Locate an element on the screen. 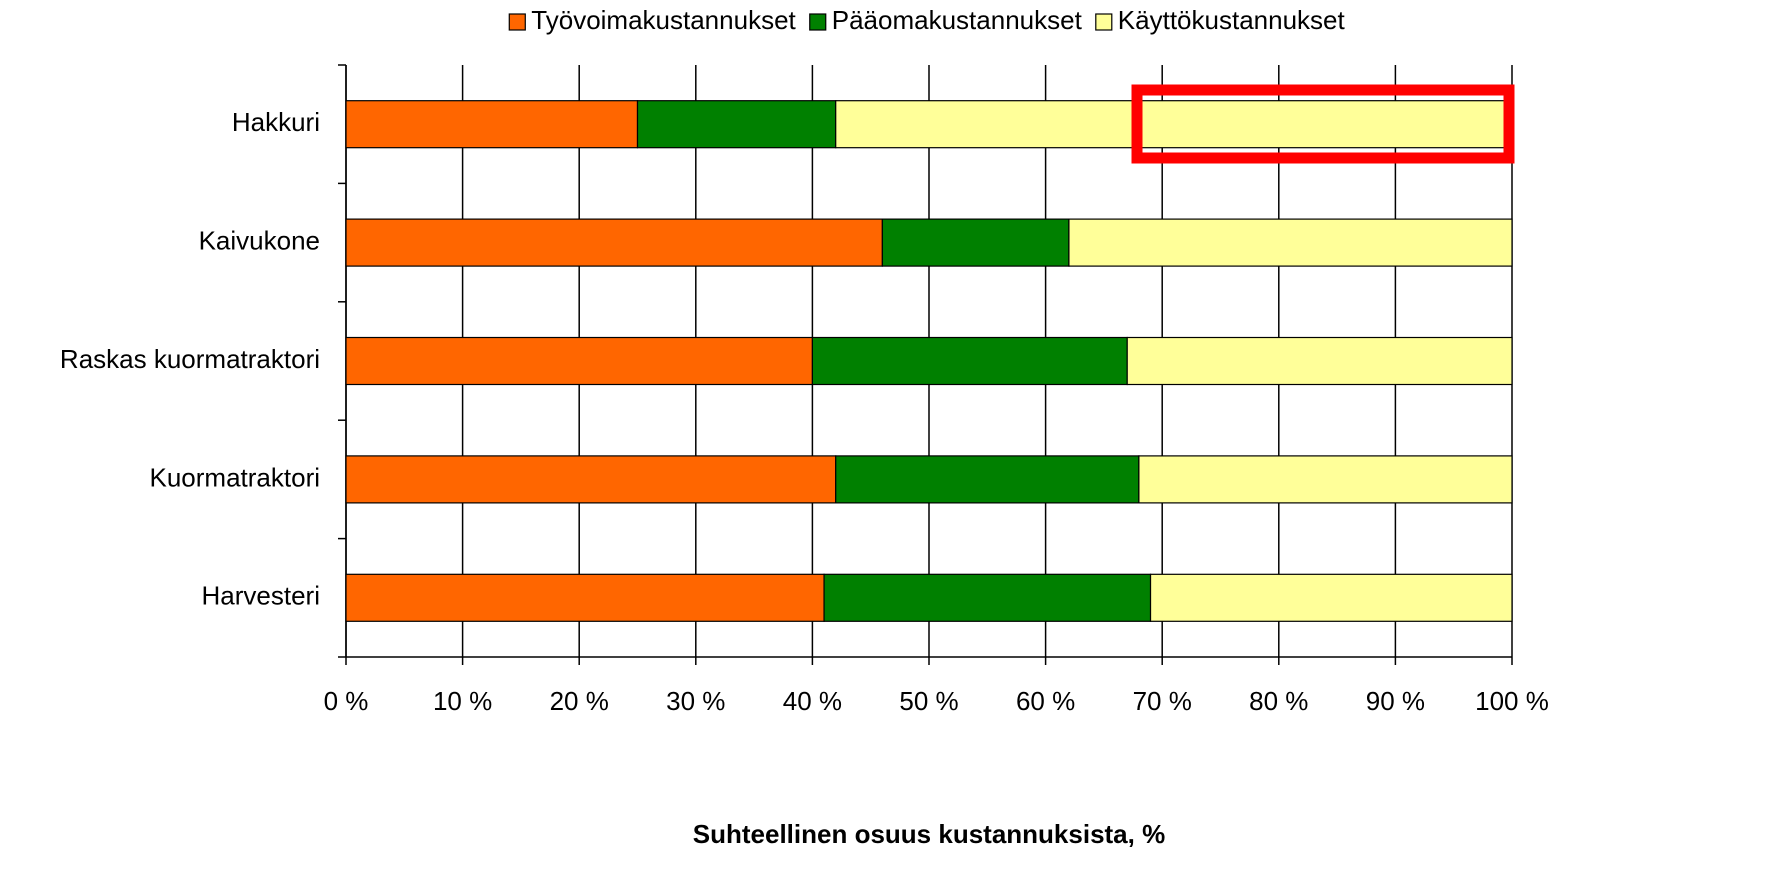 The height and width of the screenshot is (874, 1783). x-tick-label: 70 % is located at coordinates (1162, 701).